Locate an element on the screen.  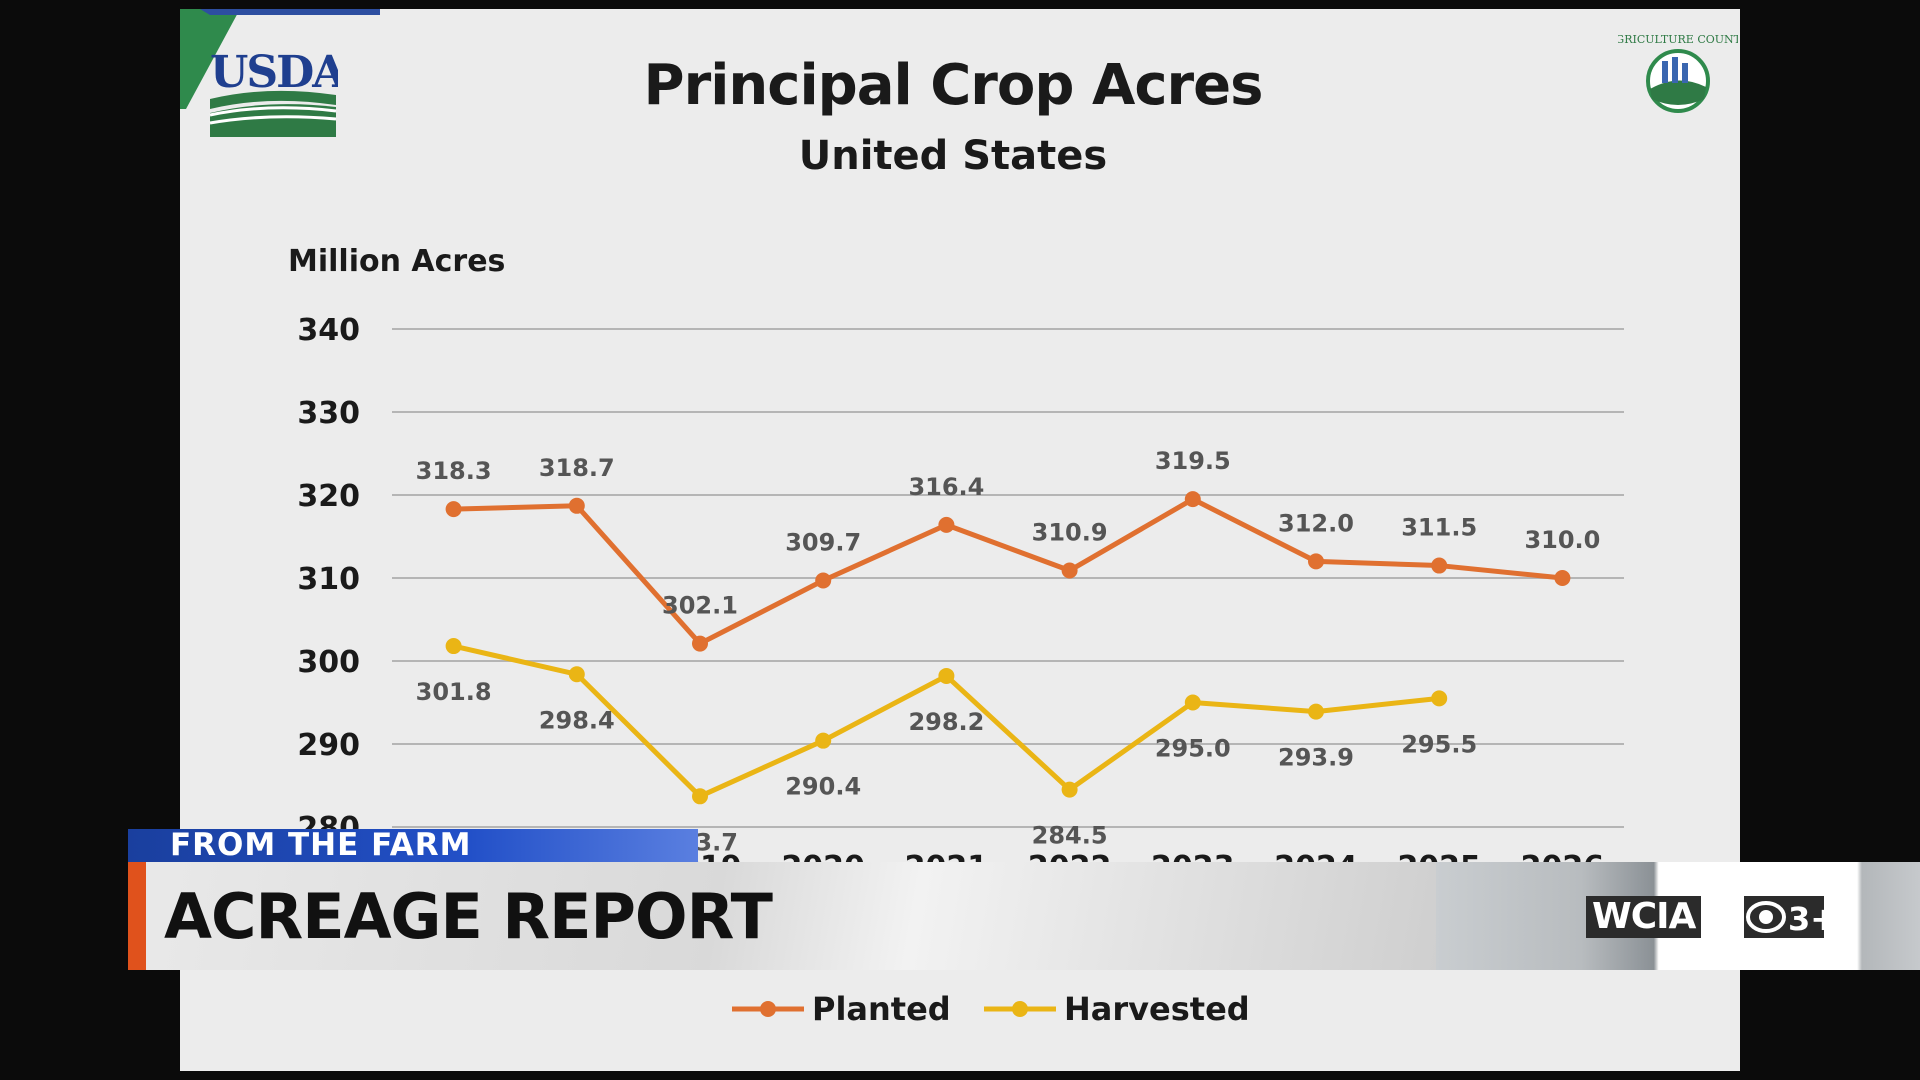
headline: ACREAGE REPORT is located at coordinates (468, 916).